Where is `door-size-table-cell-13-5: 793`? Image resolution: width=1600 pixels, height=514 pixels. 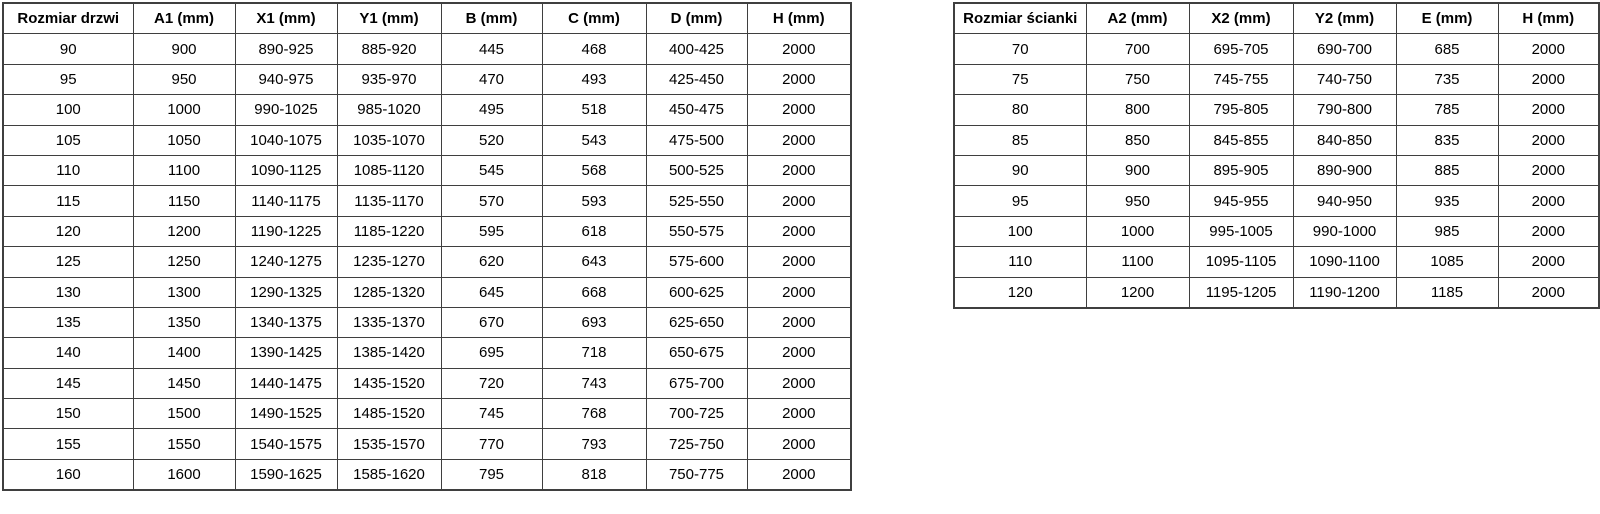 door-size-table-cell-13-5: 793 is located at coordinates (594, 444).